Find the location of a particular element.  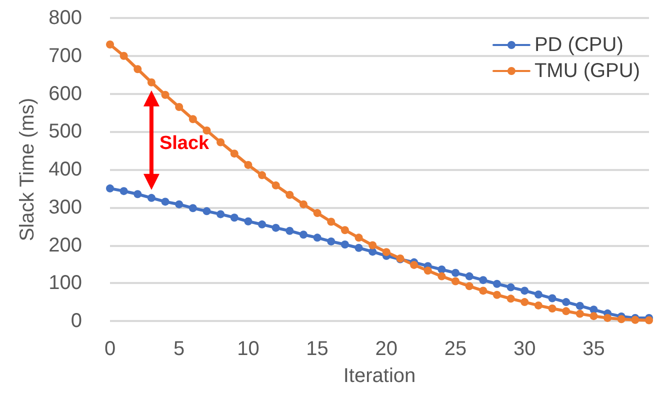

y-tick-label: 200 is located at coordinates (65, 245).